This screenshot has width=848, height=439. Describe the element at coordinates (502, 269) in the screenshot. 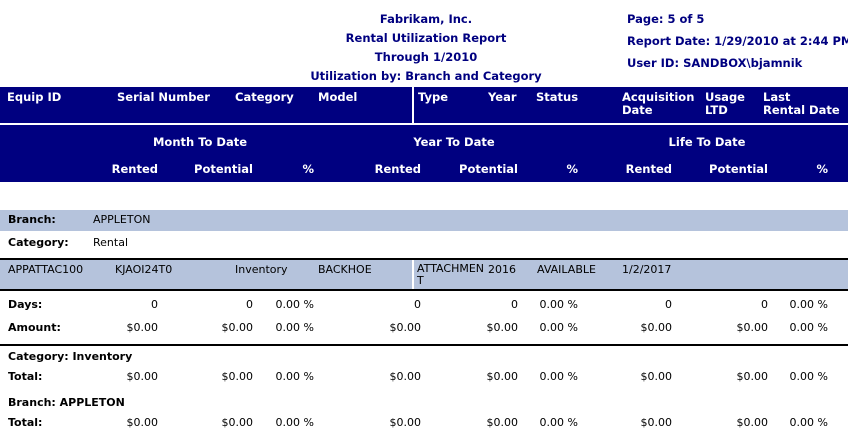

I see `equip-year: 2016` at that location.